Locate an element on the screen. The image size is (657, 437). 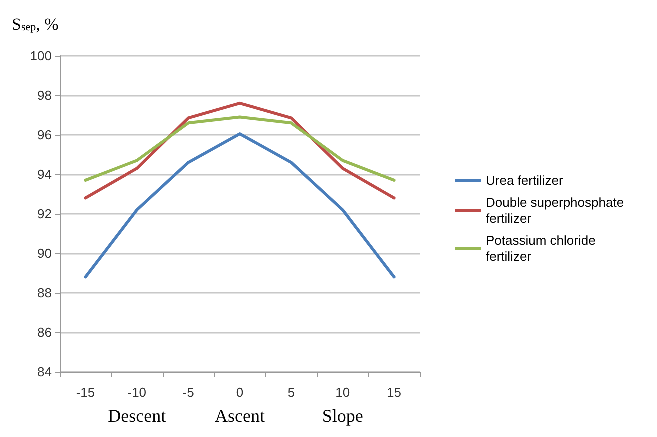
y-tick-label: 90 is located at coordinates (45, 253).